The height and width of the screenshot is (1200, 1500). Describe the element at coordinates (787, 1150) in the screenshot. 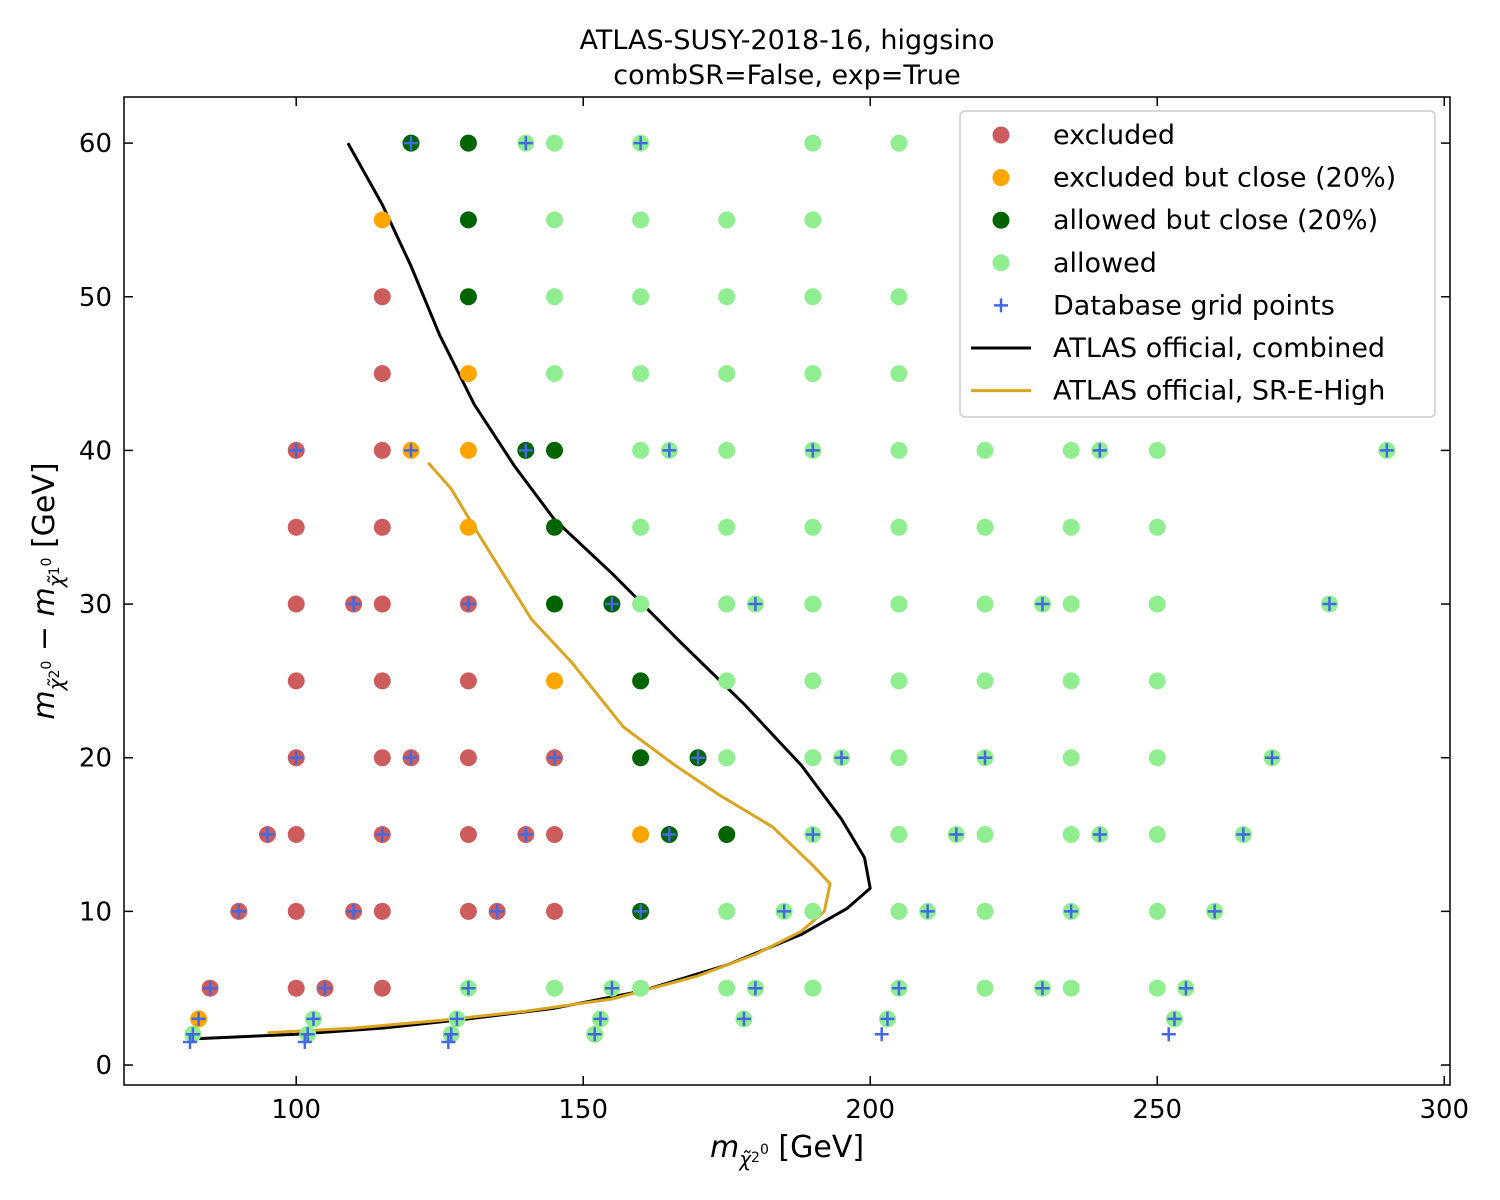

I see `x-axis-label: mχ̃20 [GeV]` at that location.